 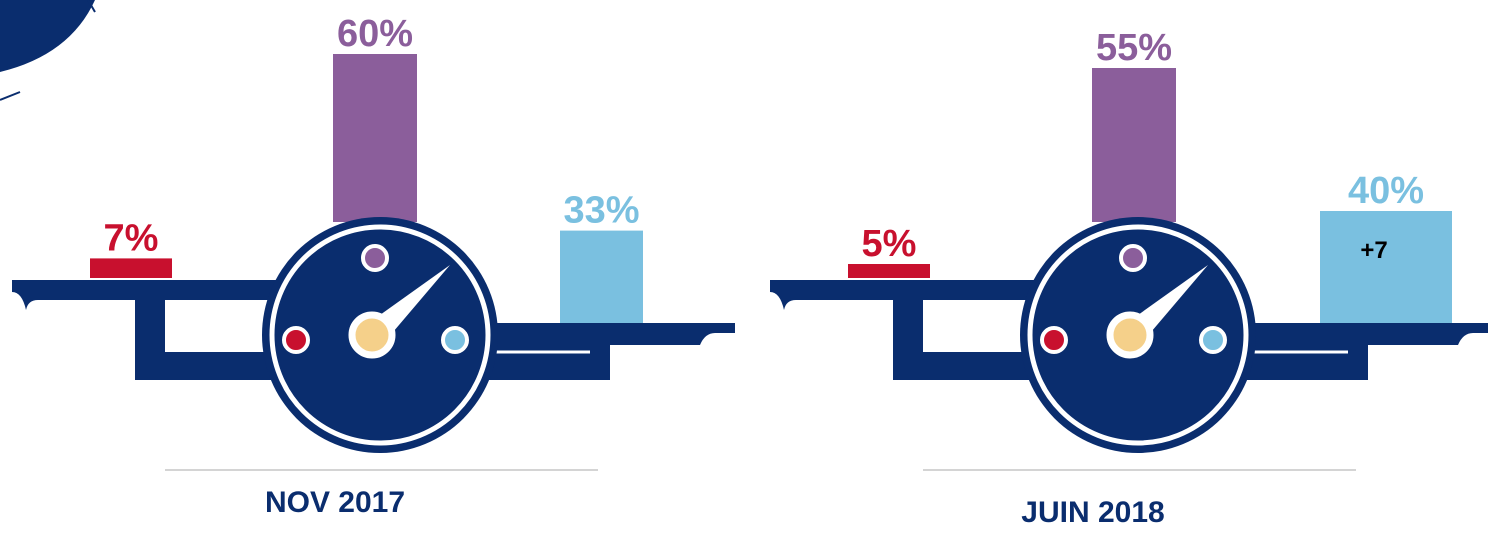 I want to click on value-label: 55%, so click(x=1134, y=48).